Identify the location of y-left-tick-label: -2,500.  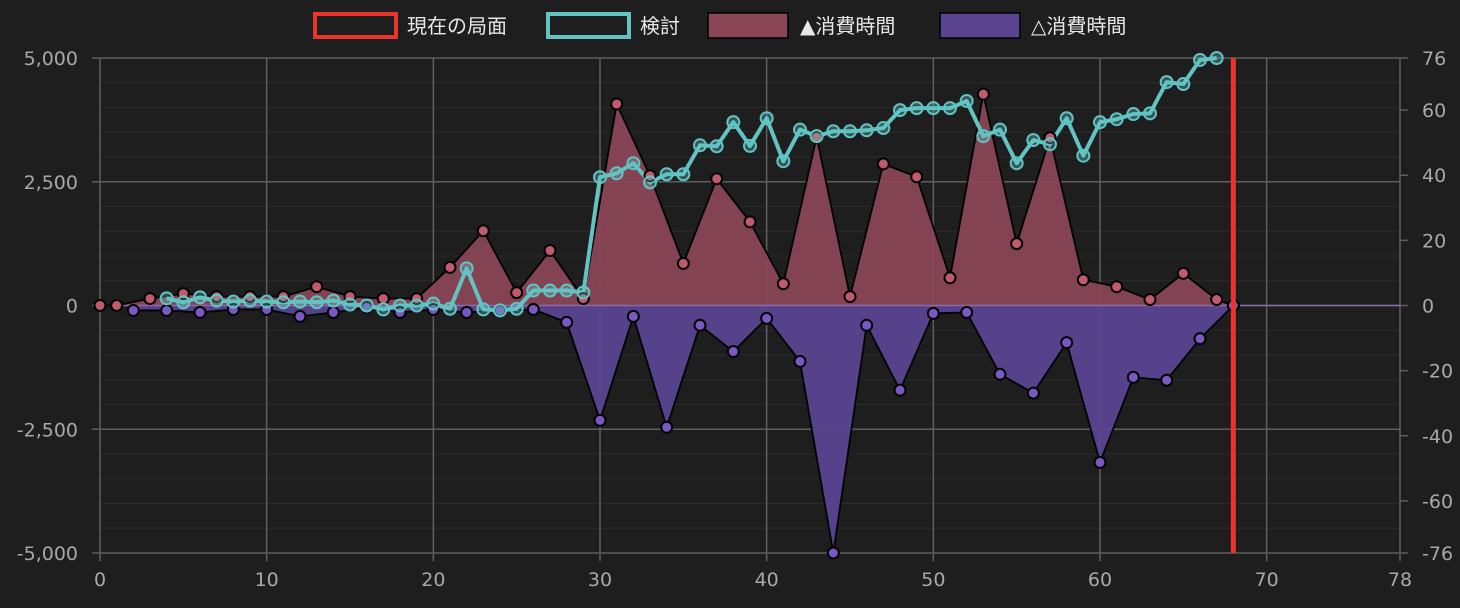
(47, 430).